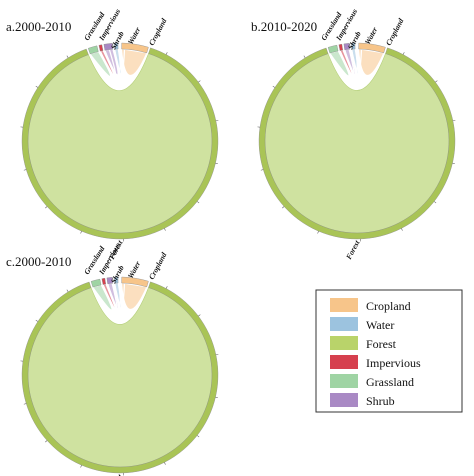 This screenshot has width=474, height=476. What do you see at coordinates (344, 400) in the screenshot?
I see `legend-swatch-shrub` at bounding box center [344, 400].